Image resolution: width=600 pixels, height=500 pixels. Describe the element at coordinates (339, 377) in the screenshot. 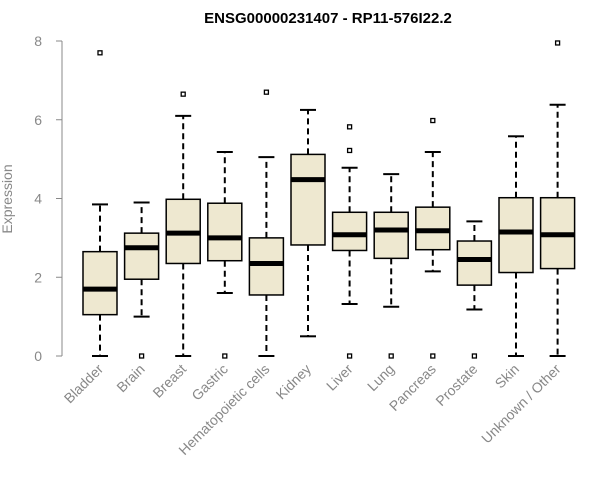

I see `x-category-label: Liver` at that location.